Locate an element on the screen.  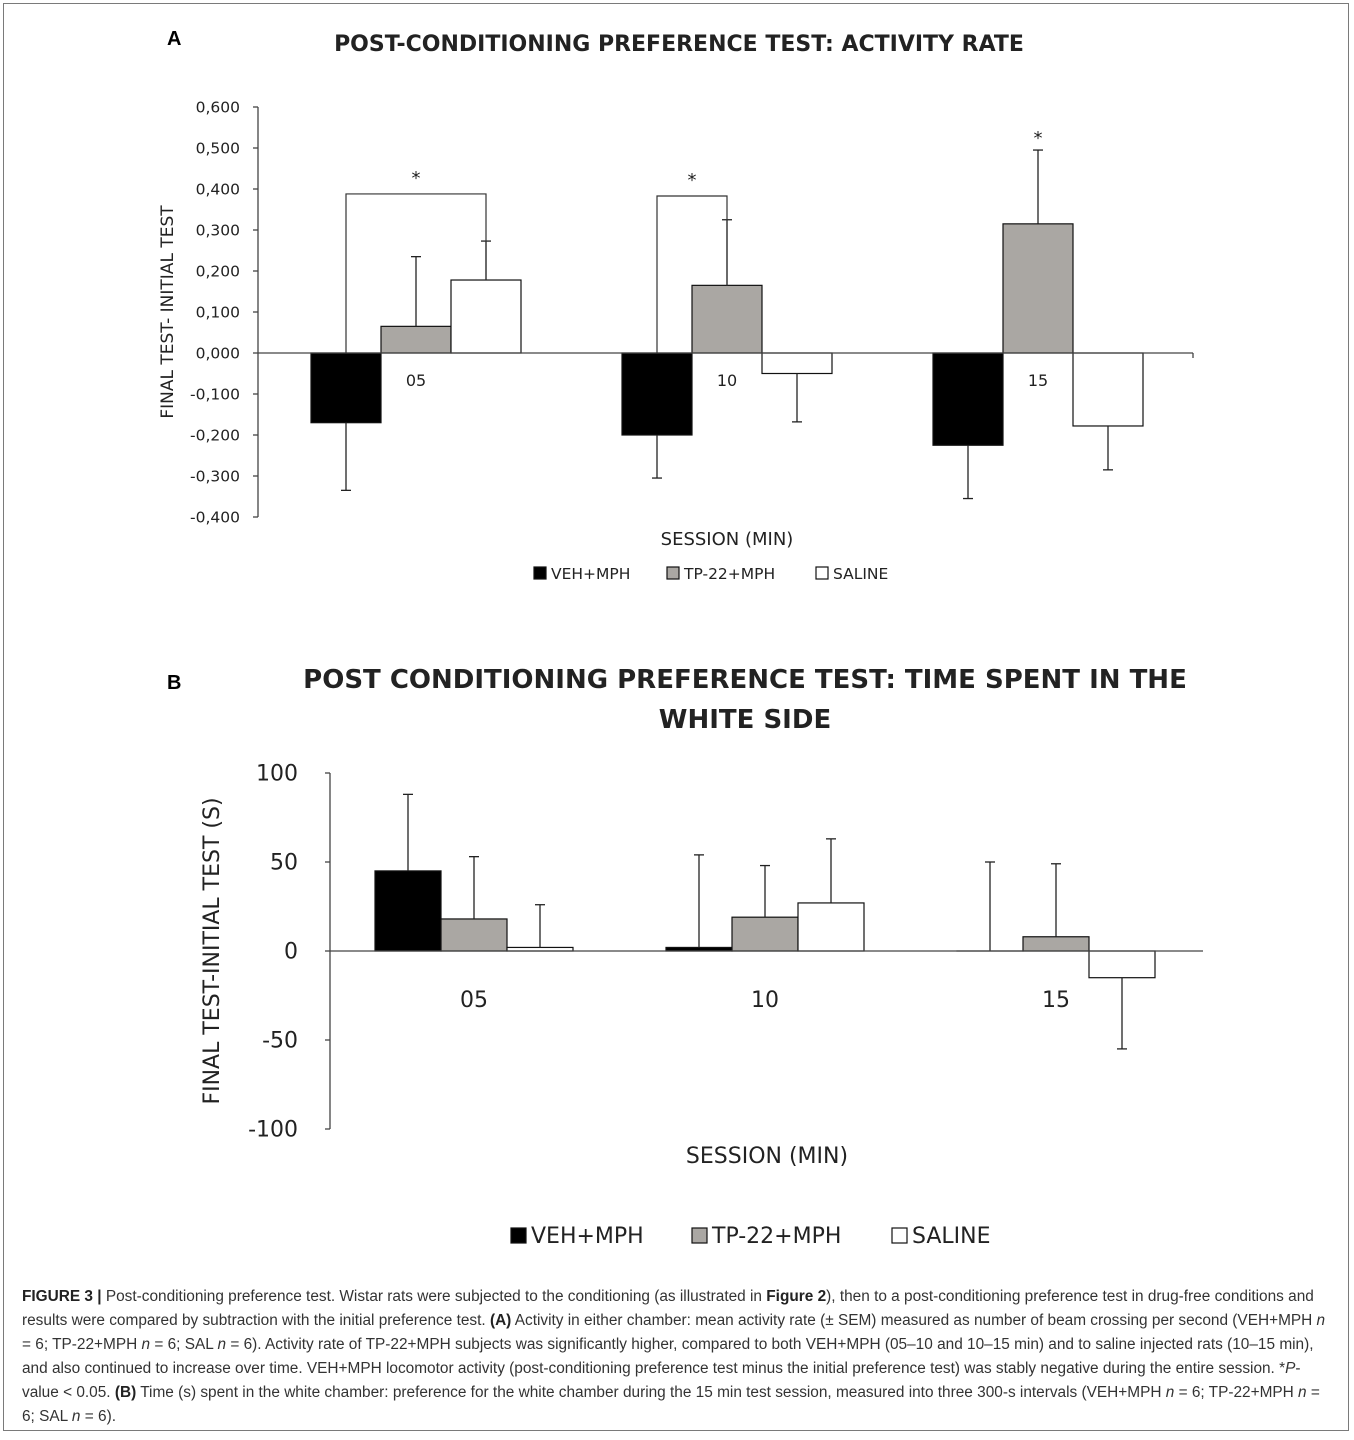
y-tick-label: -50 is located at coordinates (280, 1041).